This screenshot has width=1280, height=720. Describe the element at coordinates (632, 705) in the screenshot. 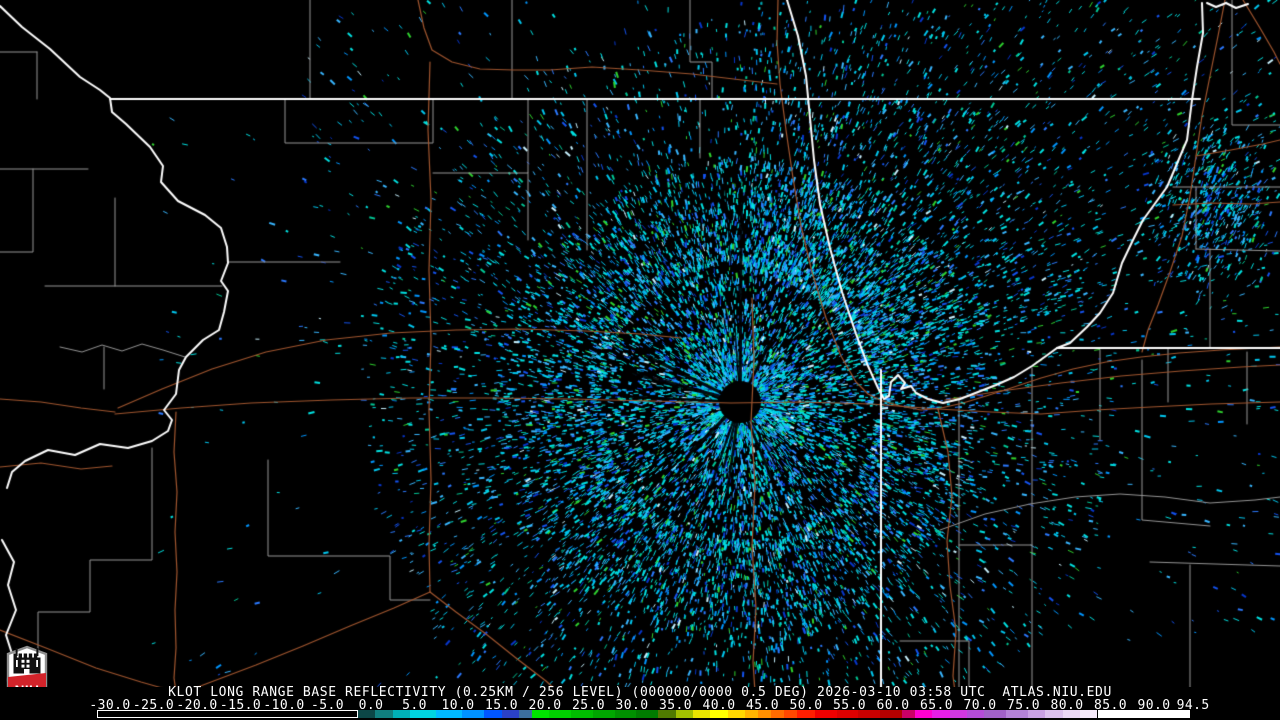

I see `scale-label: 30.0` at that location.